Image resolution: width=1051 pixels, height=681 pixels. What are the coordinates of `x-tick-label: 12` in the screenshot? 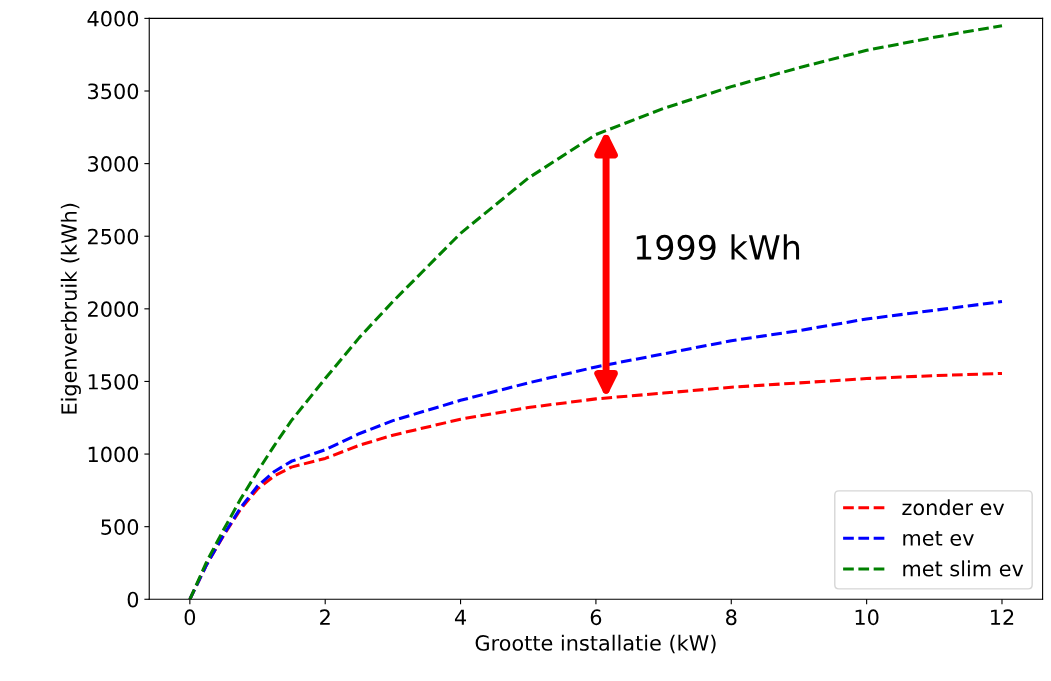 It's located at (1002, 617).